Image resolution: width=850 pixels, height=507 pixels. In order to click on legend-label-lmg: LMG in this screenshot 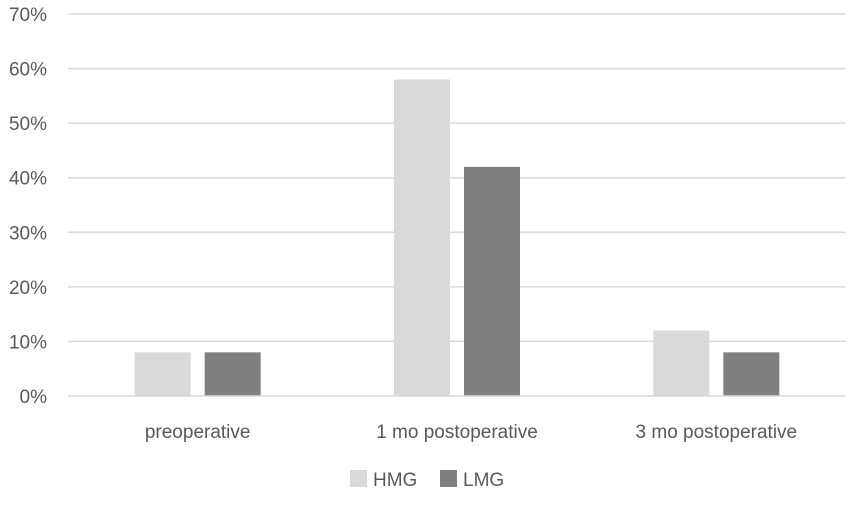, I will do `click(483, 480)`.